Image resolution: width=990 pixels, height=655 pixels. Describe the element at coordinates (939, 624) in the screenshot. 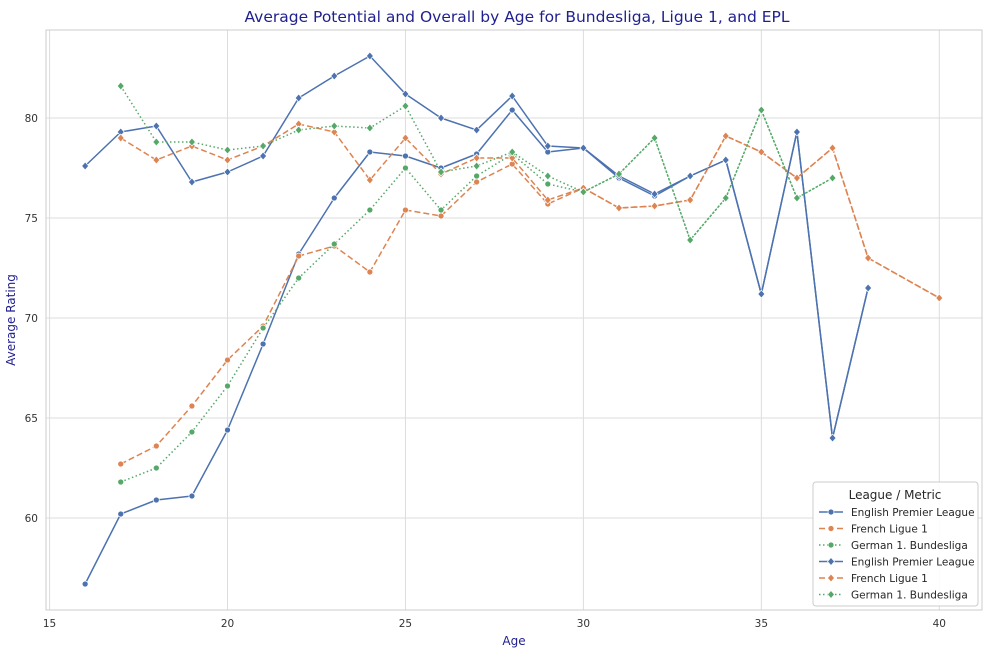

I see `x-tick-label: 40` at that location.